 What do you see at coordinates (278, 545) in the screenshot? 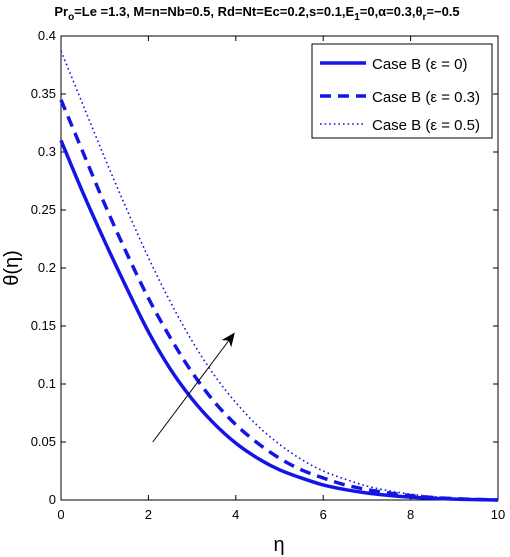
I see `x-axis-label: η` at bounding box center [278, 545].